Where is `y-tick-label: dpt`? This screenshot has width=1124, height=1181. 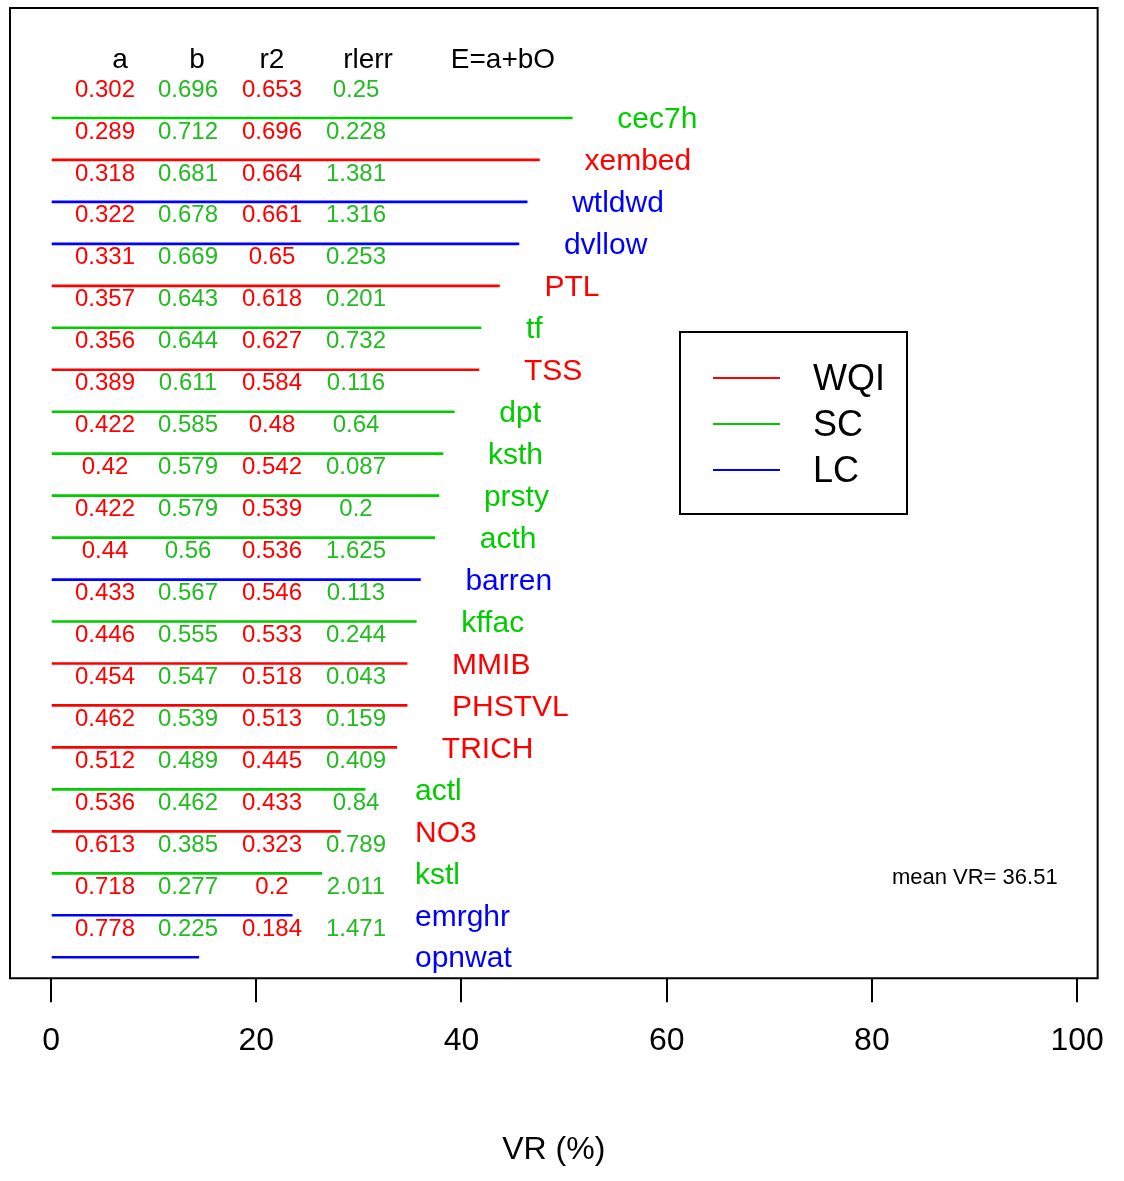
y-tick-label: dpt is located at coordinates (520, 411).